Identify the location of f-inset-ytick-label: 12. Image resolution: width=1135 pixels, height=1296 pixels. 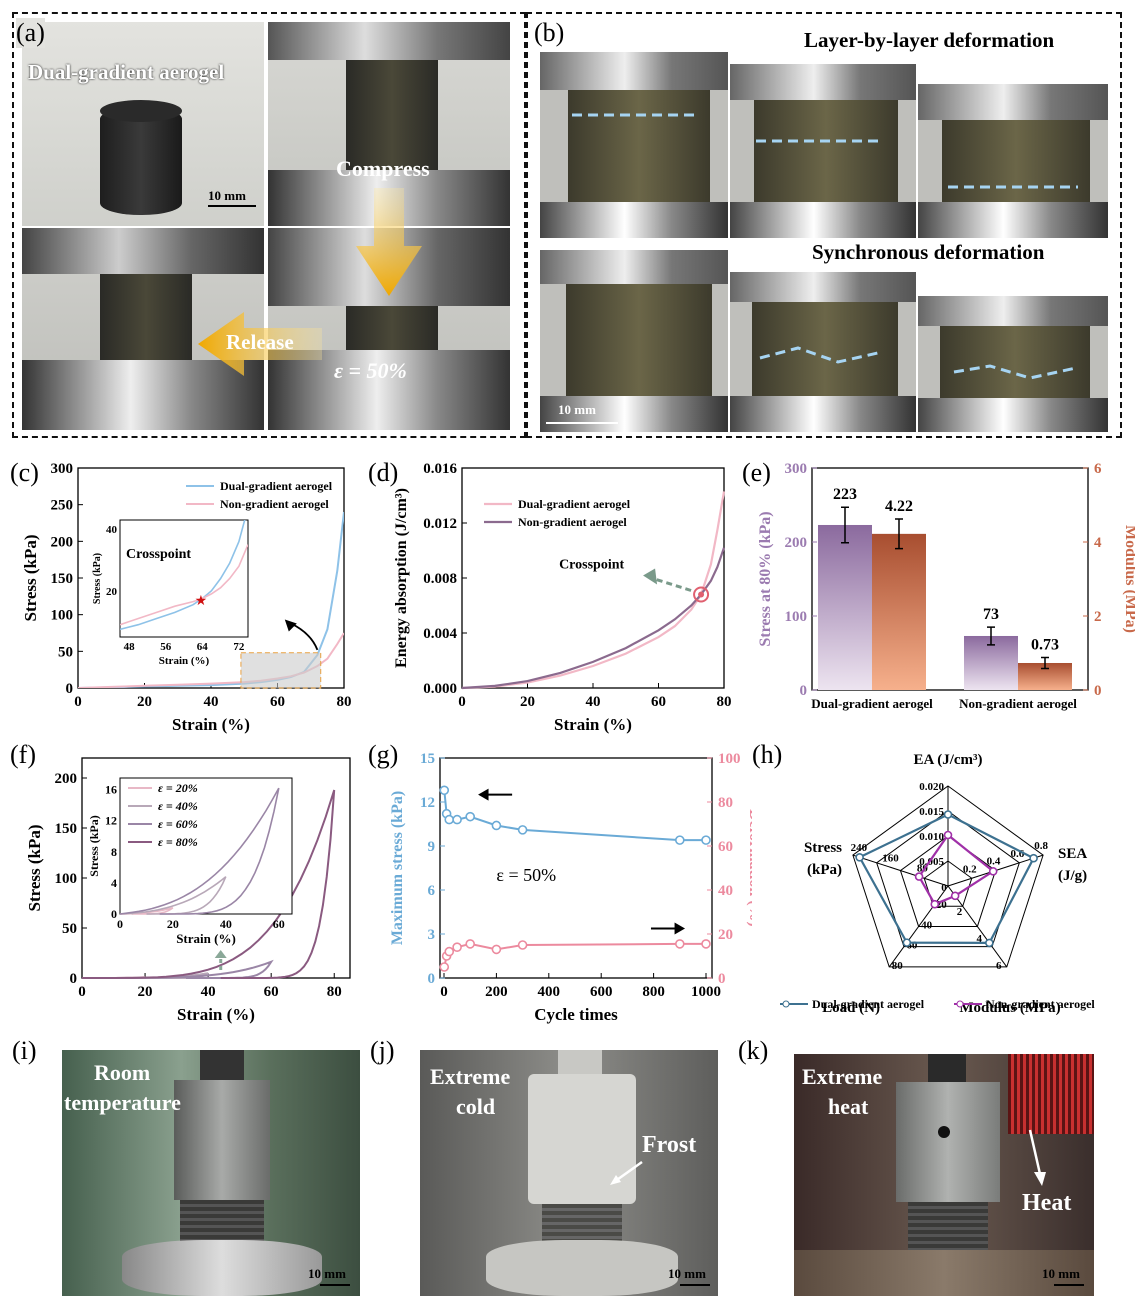
(111, 821).